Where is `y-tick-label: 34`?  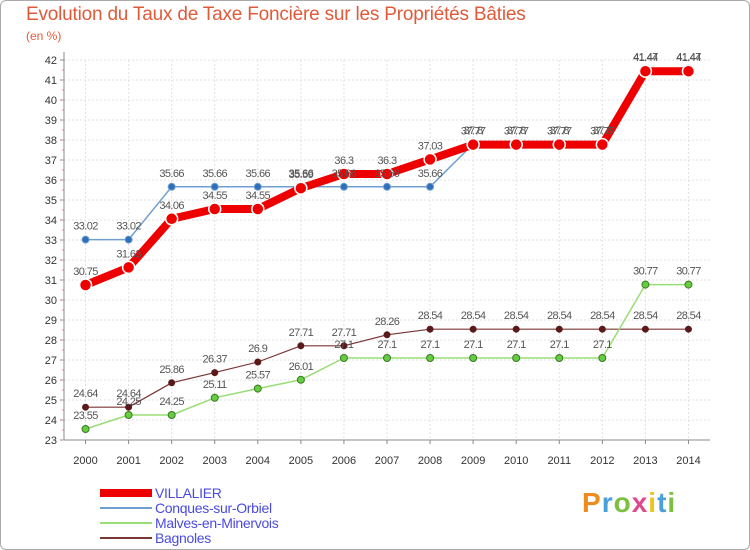 y-tick-label: 34 is located at coordinates (51, 221).